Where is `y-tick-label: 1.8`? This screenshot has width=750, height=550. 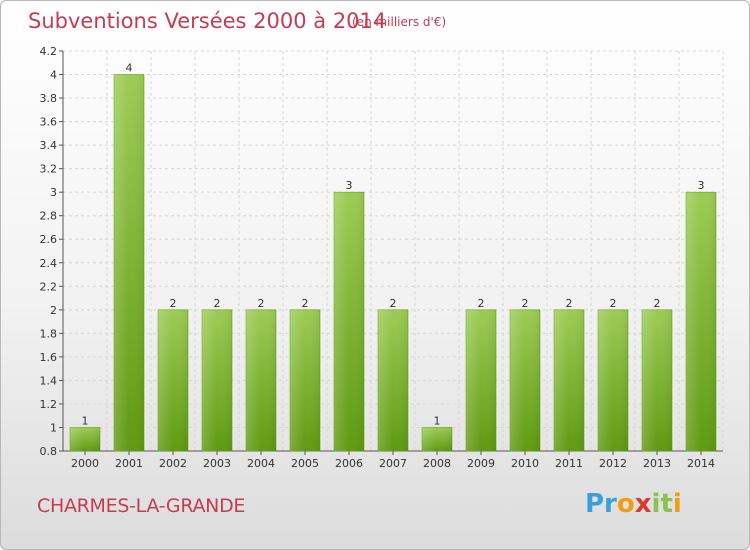
y-tick-label: 1.8 is located at coordinates (49, 333).